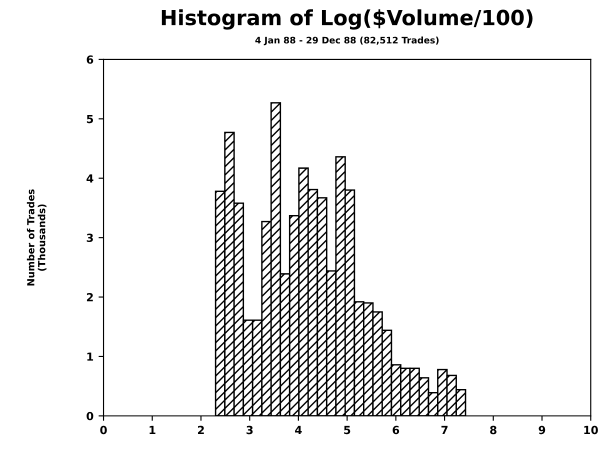 The width and height of the screenshot is (609, 457). What do you see at coordinates (201, 430) in the screenshot?
I see `x-tick-label: 2` at bounding box center [201, 430].